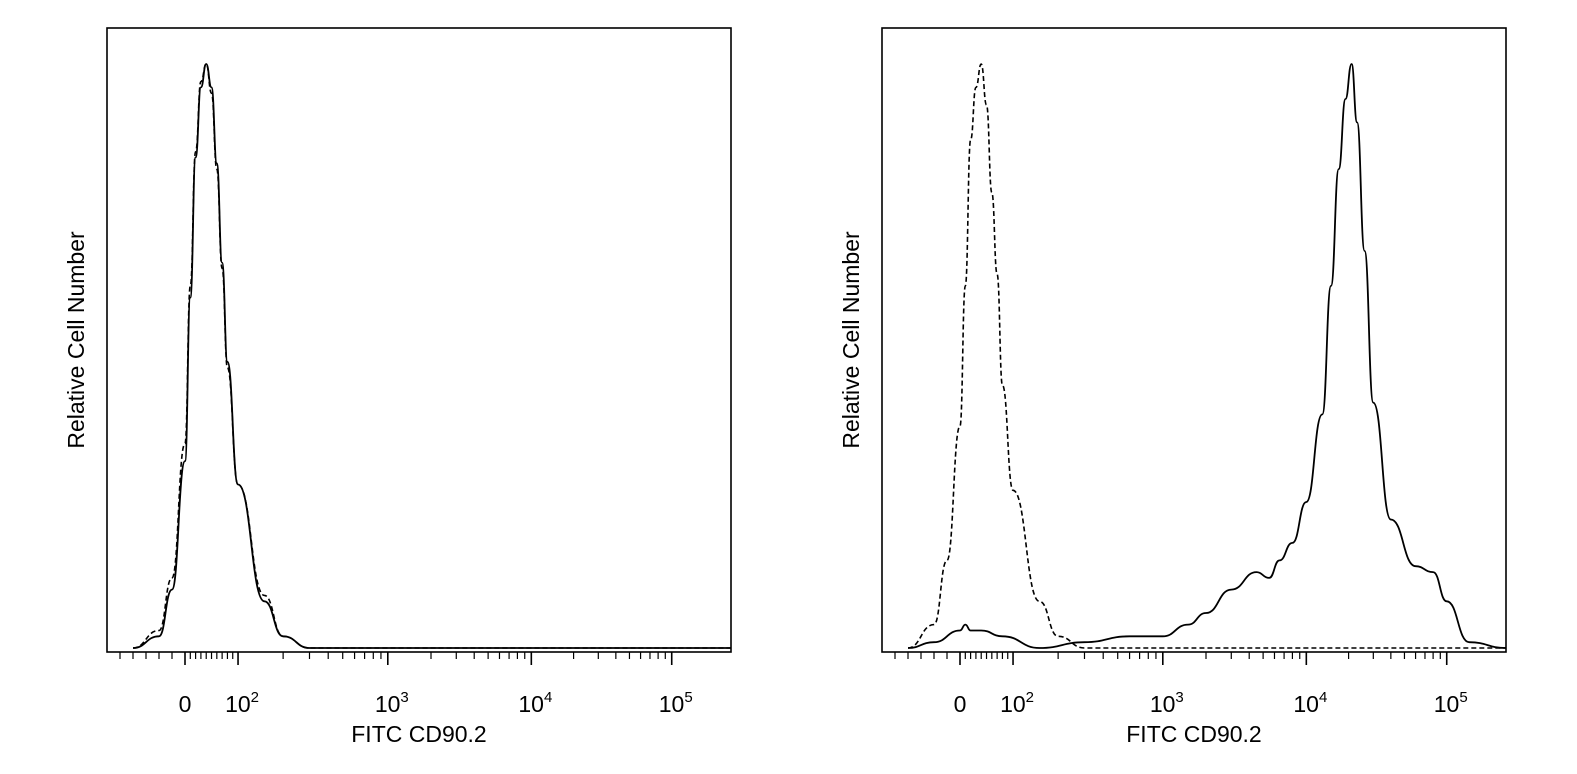  I want to click on left-y-axis-label: Relative Cell Number, so click(76, 340).